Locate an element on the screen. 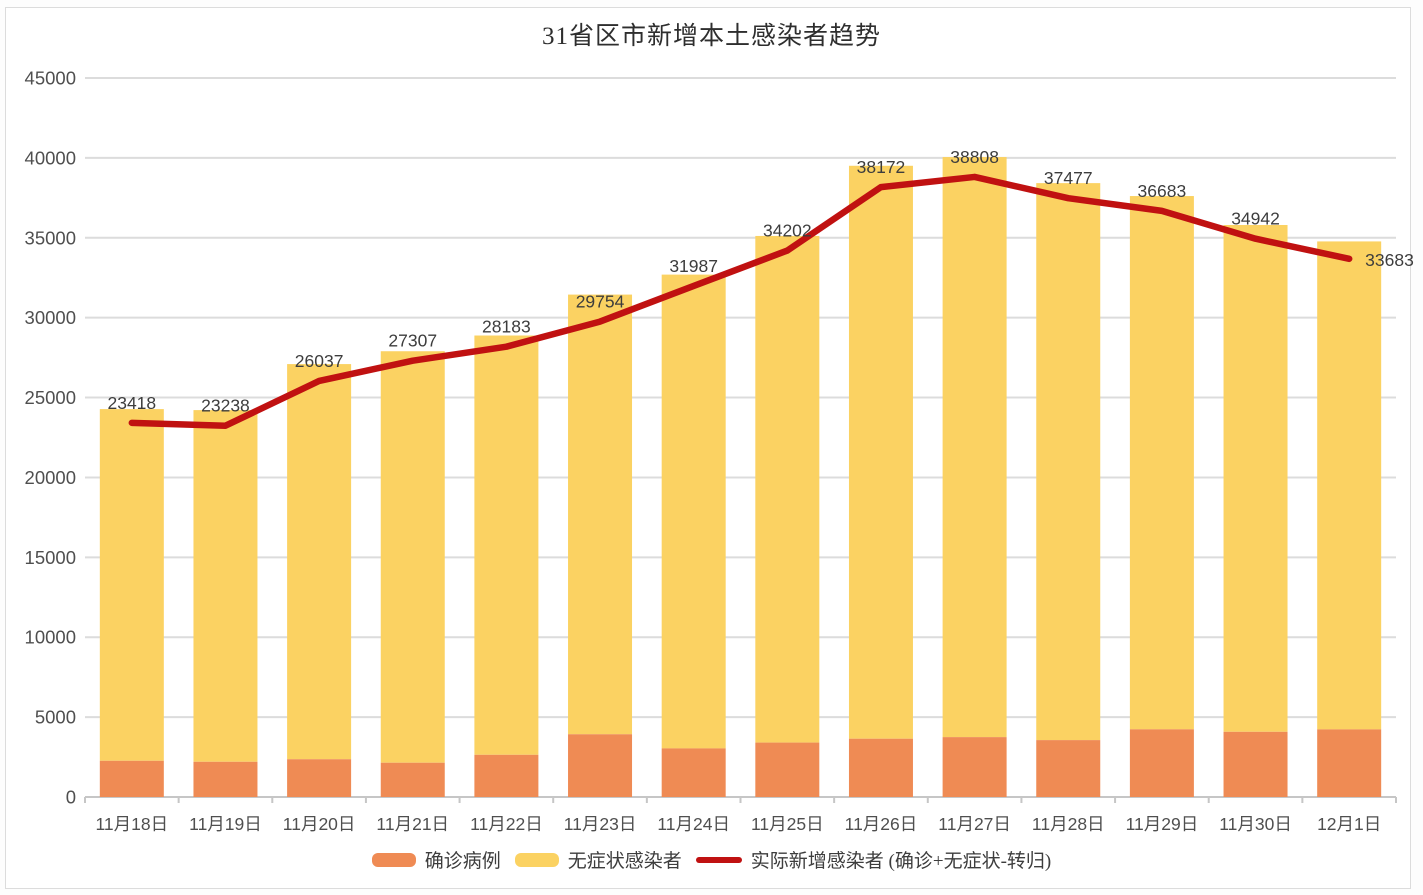  y-tick-label: 5000 is located at coordinates (55, 717).